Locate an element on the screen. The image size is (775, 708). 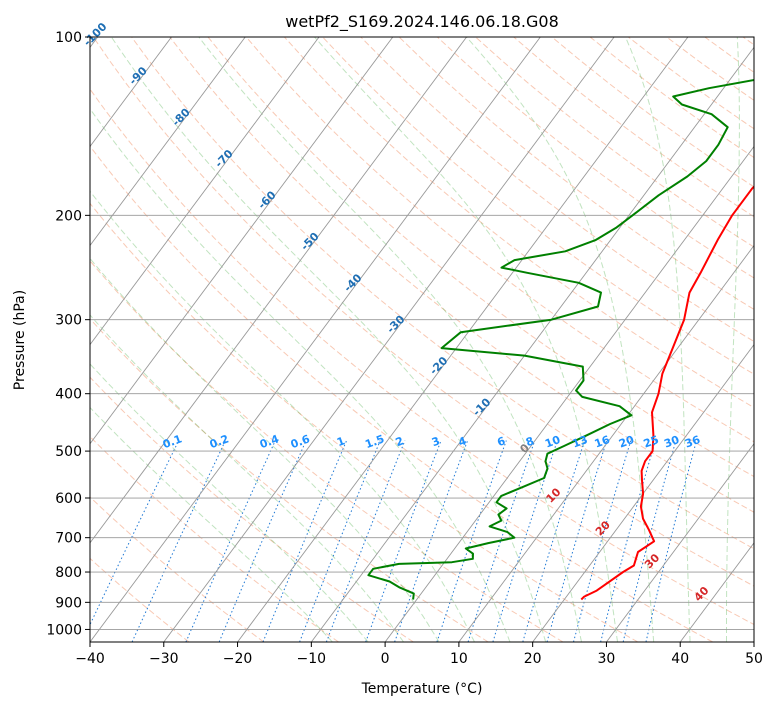
mixing-ratio-label: 13 is located at coordinates (580, 441).